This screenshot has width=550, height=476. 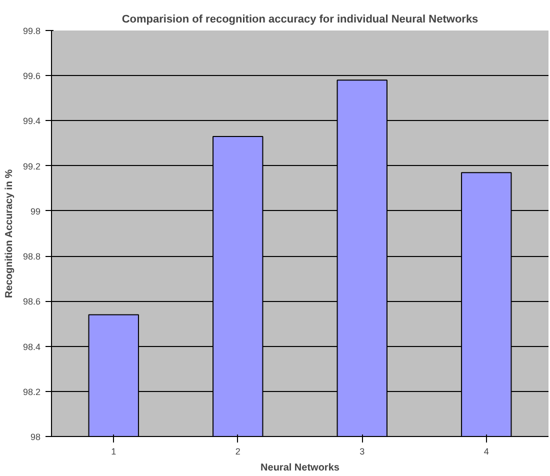 I want to click on x-axis-title: Neural Networks, so click(x=300, y=468).